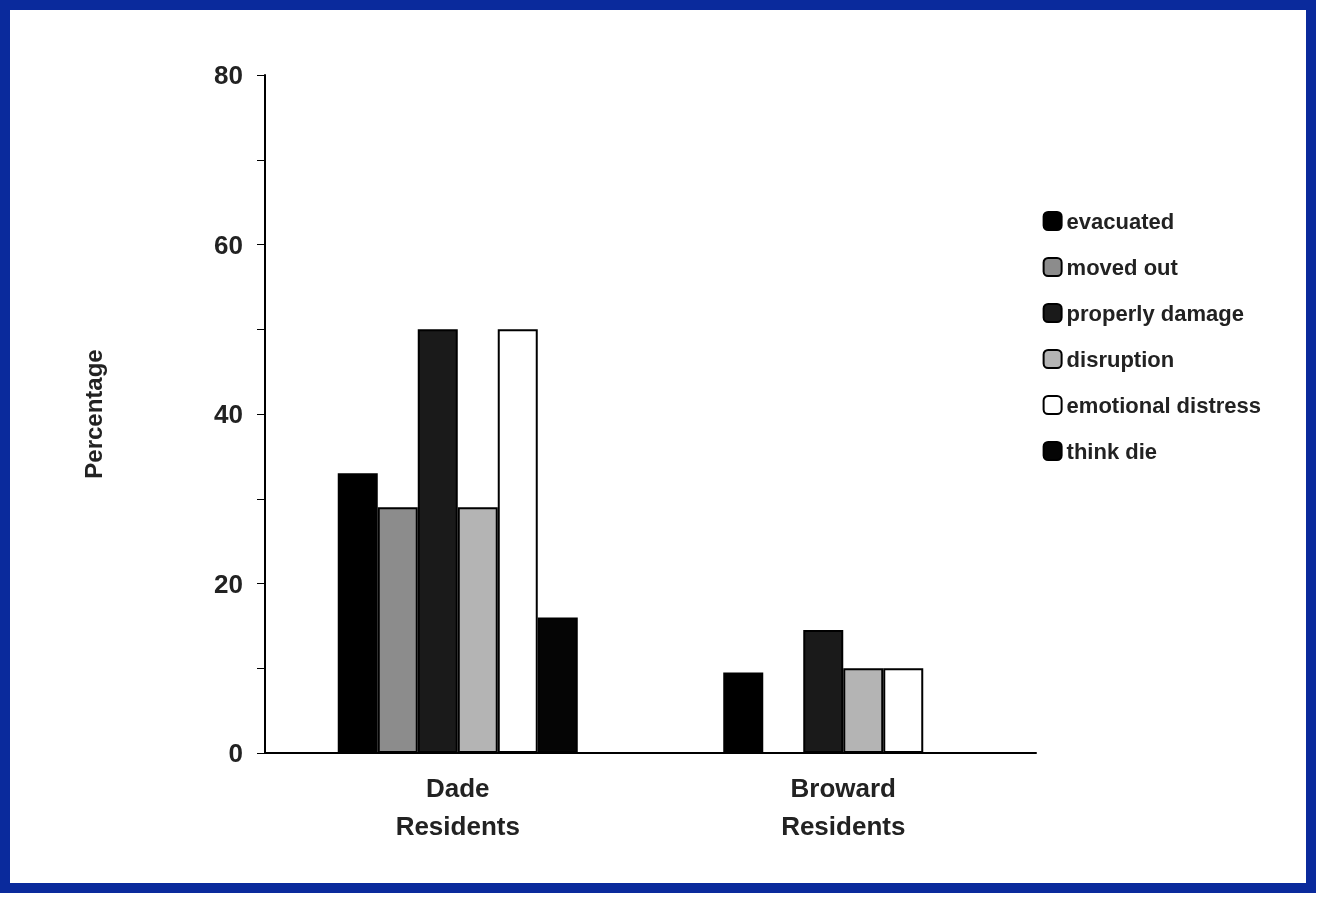 The image size is (1336, 913). Describe the element at coordinates (1120, 221) in the screenshot. I see `legend-label: evacuated` at that location.